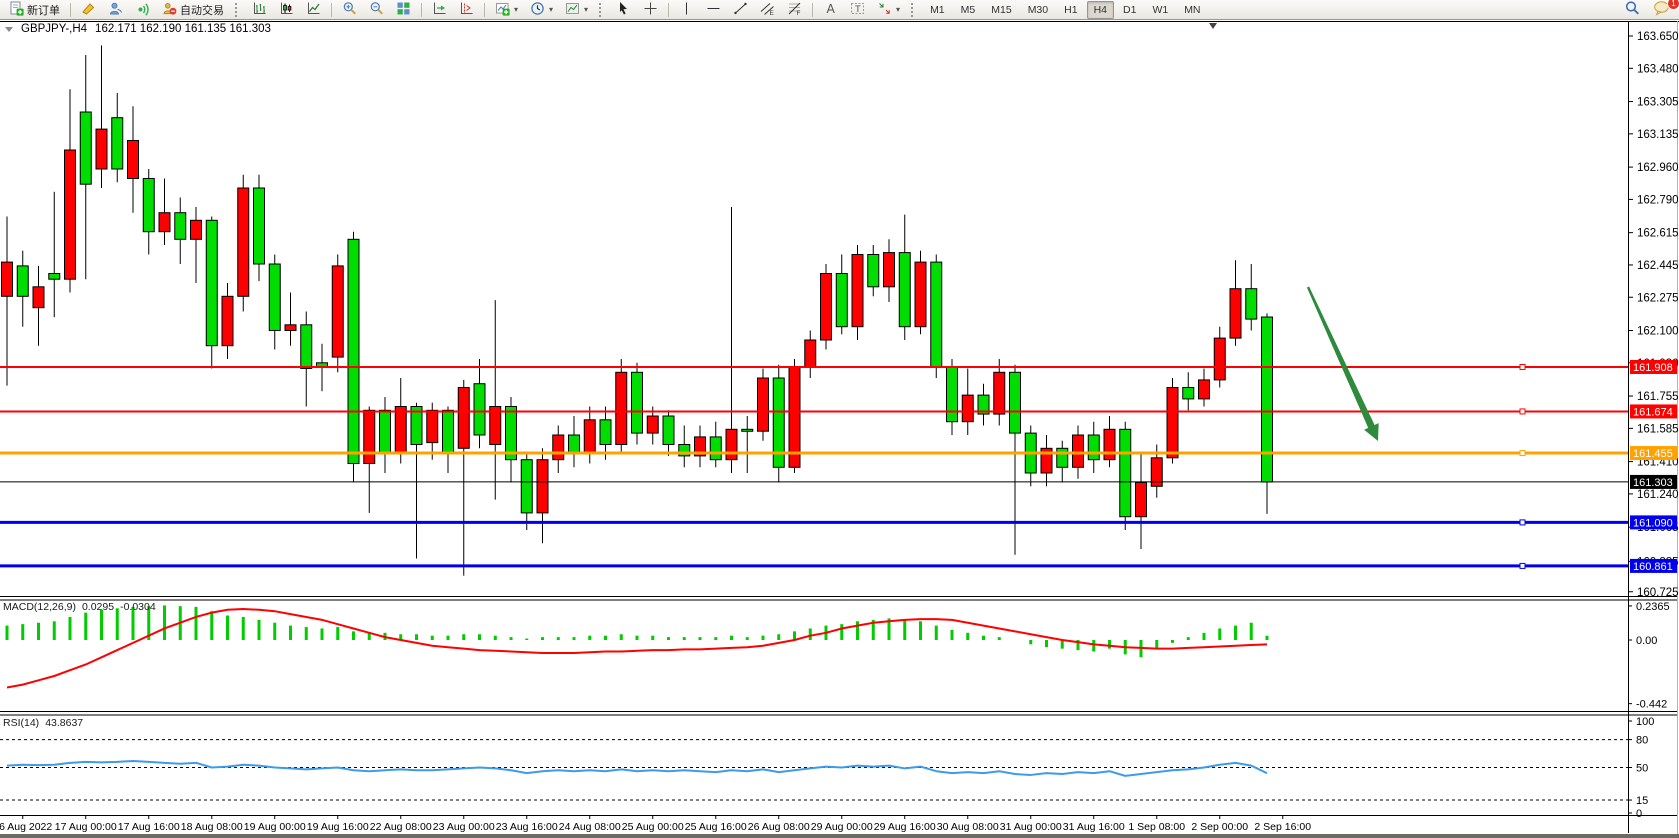  Describe the element at coordinates (1192, 9) in the screenshot. I see `timeframe-button-mn: MN` at that location.